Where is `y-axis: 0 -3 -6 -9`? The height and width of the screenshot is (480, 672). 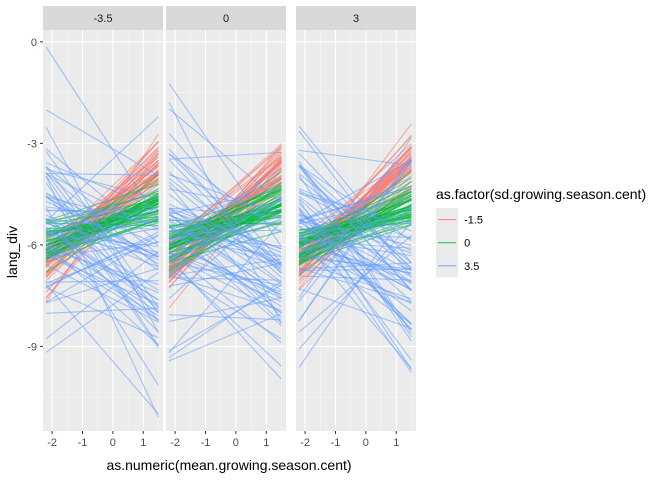 y-axis: 0 -3 -6 -9 is located at coordinates (35, 195).